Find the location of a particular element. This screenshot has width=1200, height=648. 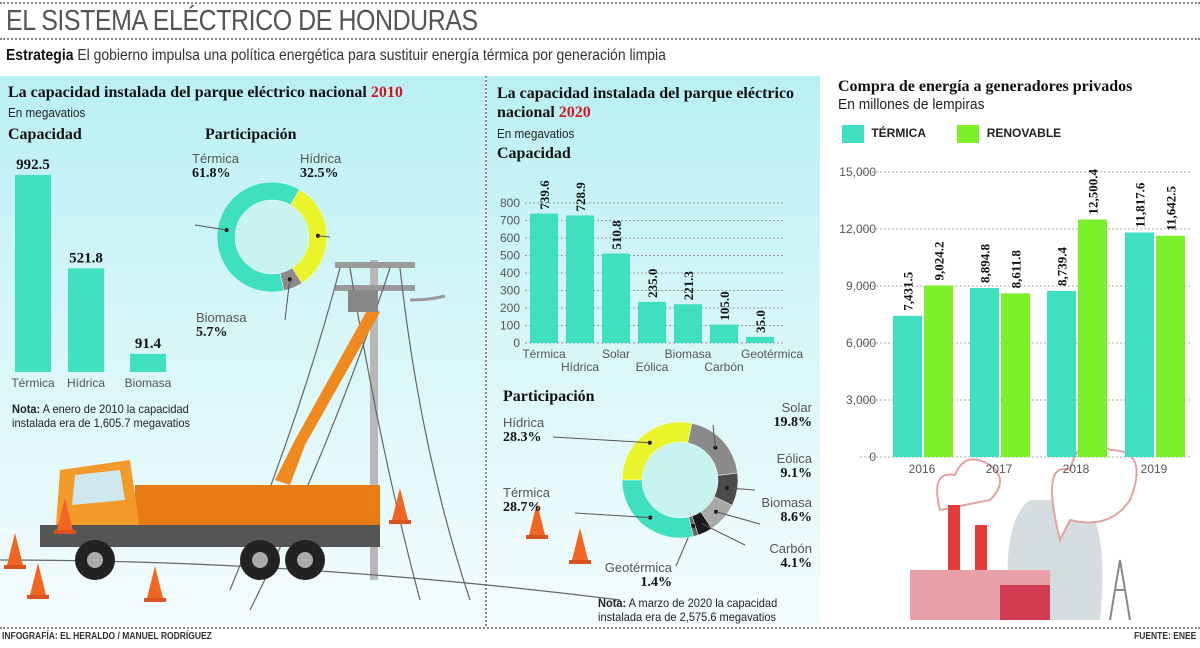

note-2010-label: Nota: is located at coordinates (26, 409).